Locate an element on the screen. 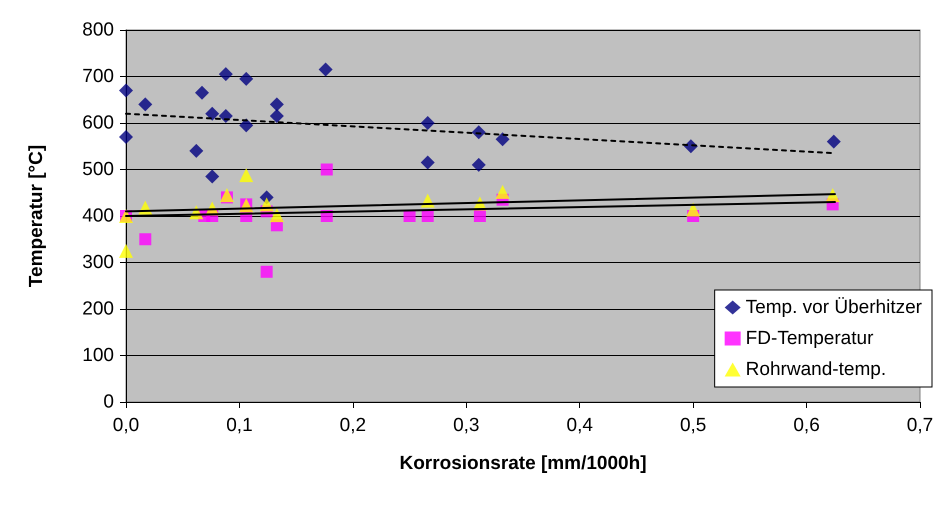 The height and width of the screenshot is (506, 946). y-tick-label: 300 is located at coordinates (98, 262).